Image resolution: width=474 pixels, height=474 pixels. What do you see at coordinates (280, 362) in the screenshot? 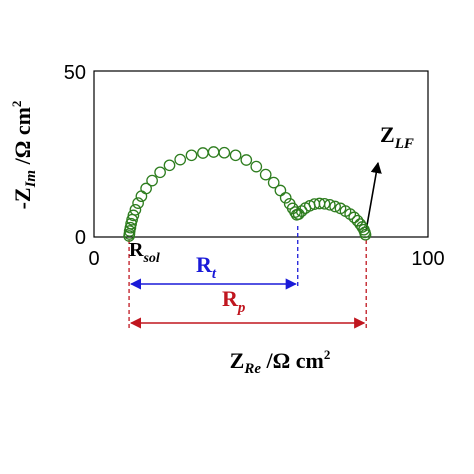
I see `x-axis-label: ZRe /Ω cm2` at bounding box center [280, 362].